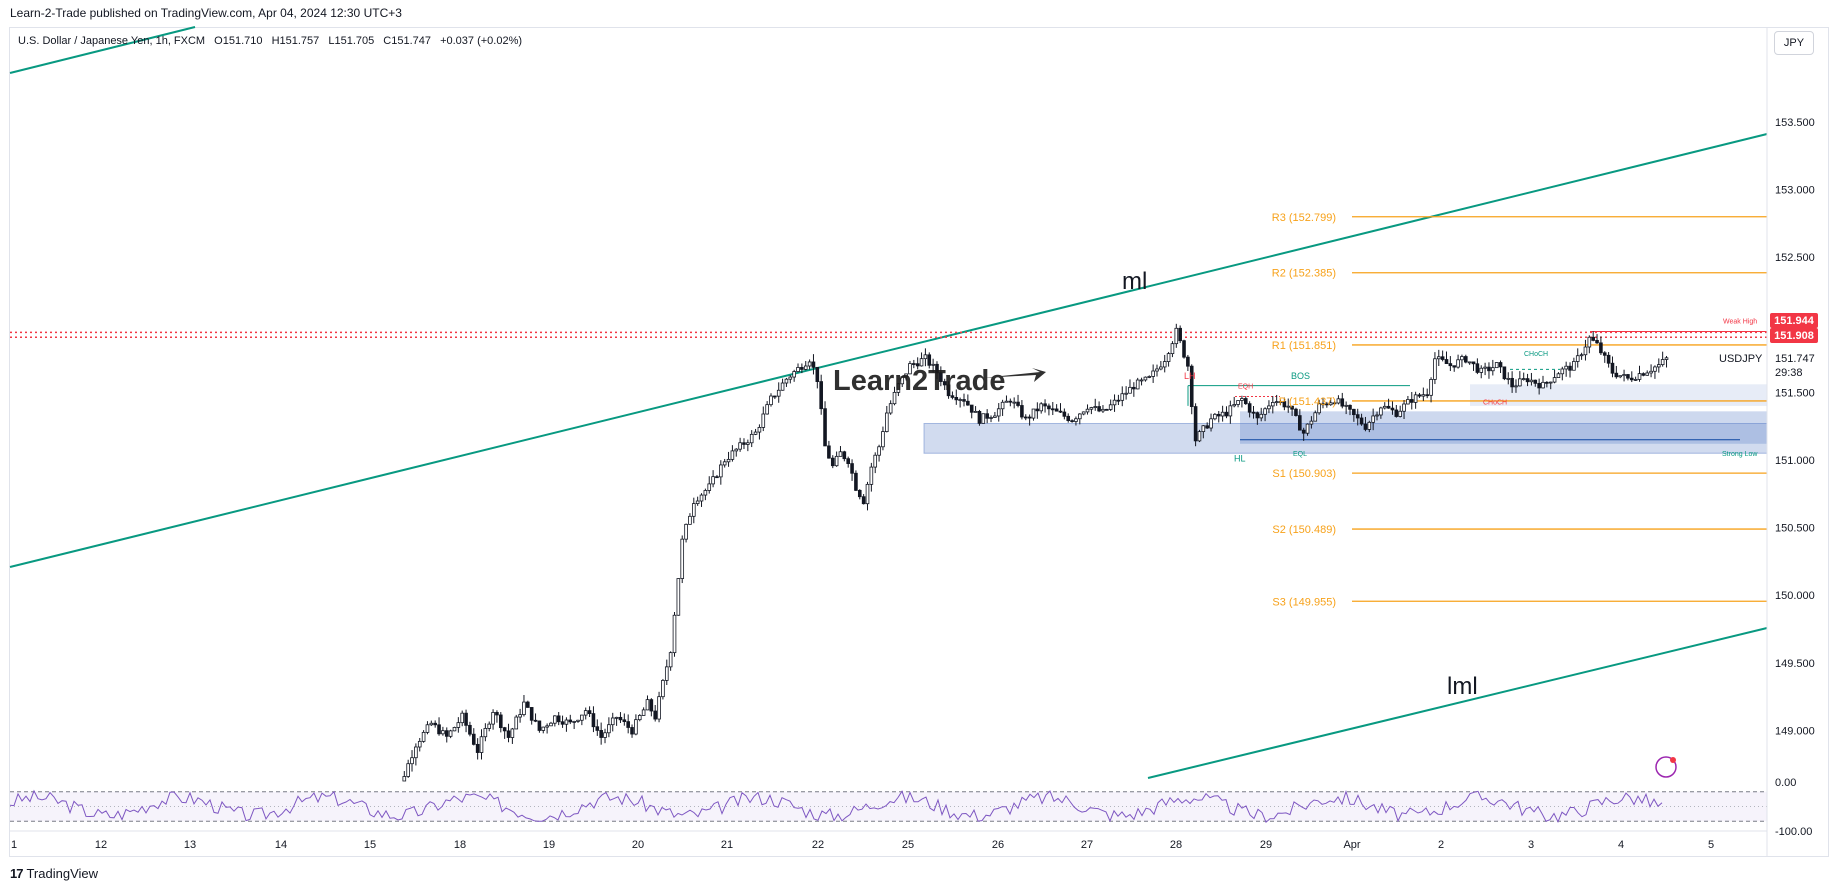 The width and height of the screenshot is (1835, 893). I want to click on tradingview-footer: 17 TradingView, so click(54, 873).